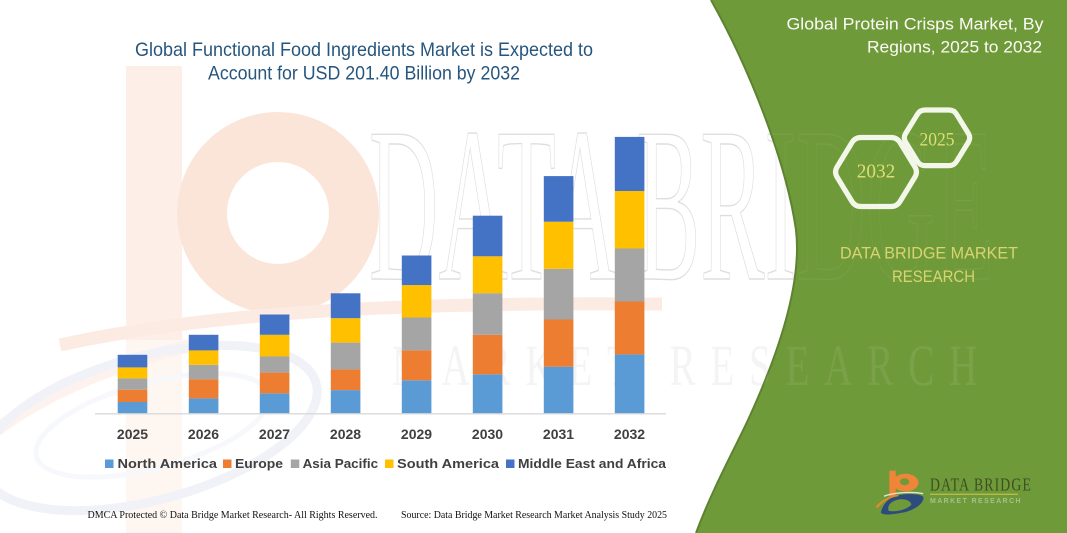 The height and width of the screenshot is (533, 1067). What do you see at coordinates (203, 434) in the screenshot?
I see `svg-text: 2026` at bounding box center [203, 434].